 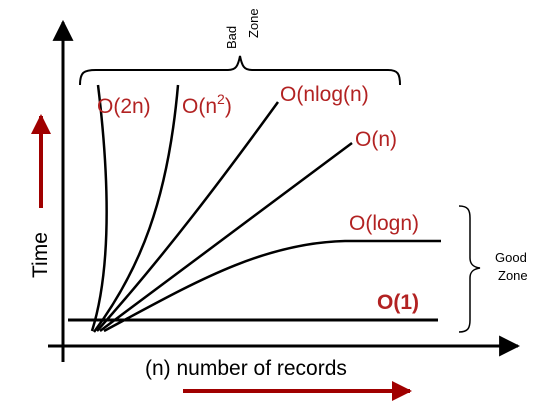 What do you see at coordinates (231, 37) in the screenshot?
I see `bad-zone-label-line1: Bad` at bounding box center [231, 37].